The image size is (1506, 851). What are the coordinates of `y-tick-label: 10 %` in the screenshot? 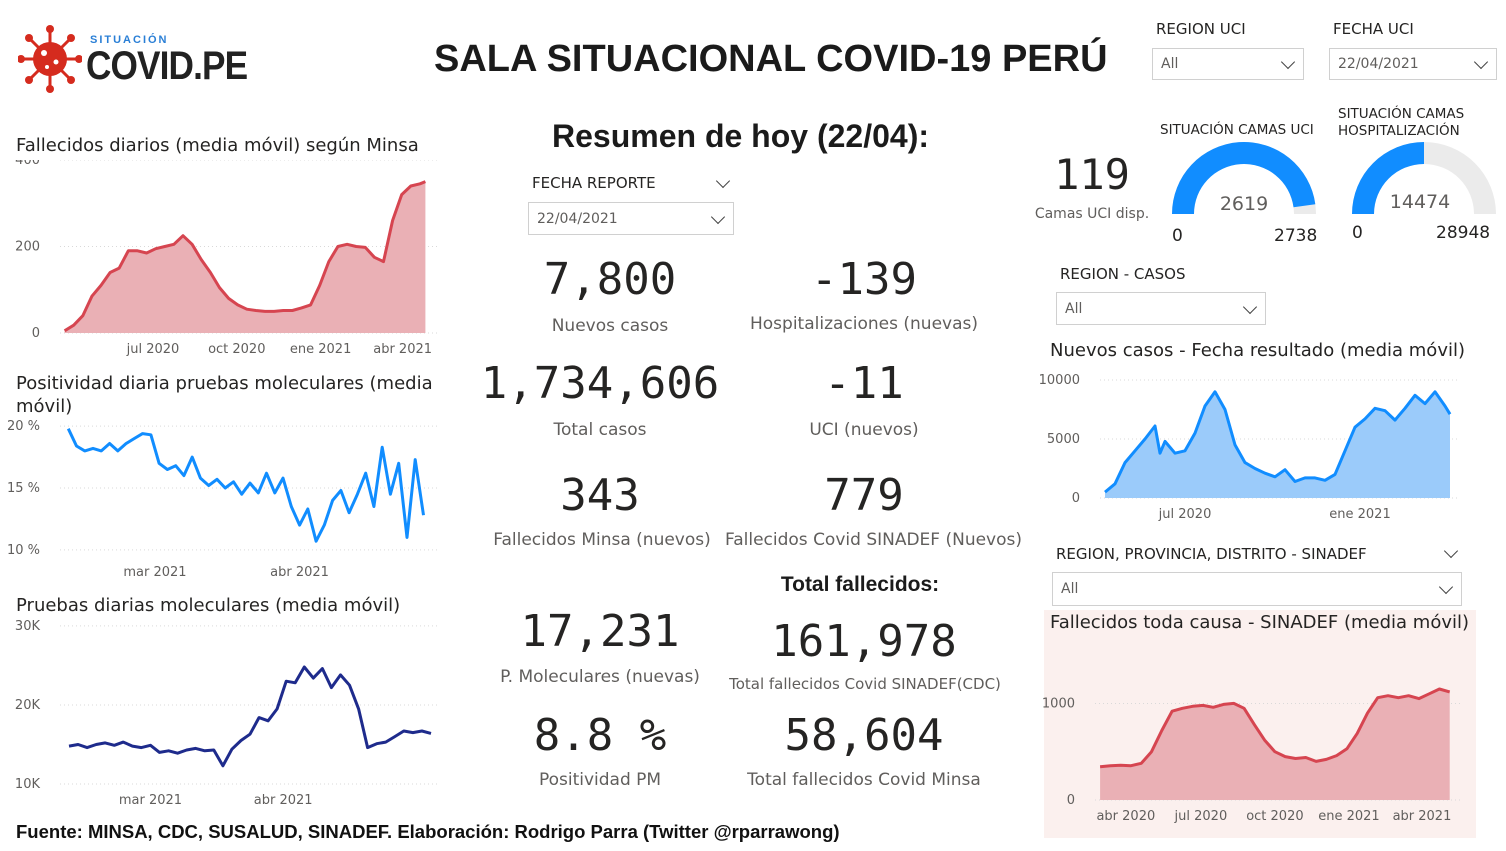 It's located at (23, 550).